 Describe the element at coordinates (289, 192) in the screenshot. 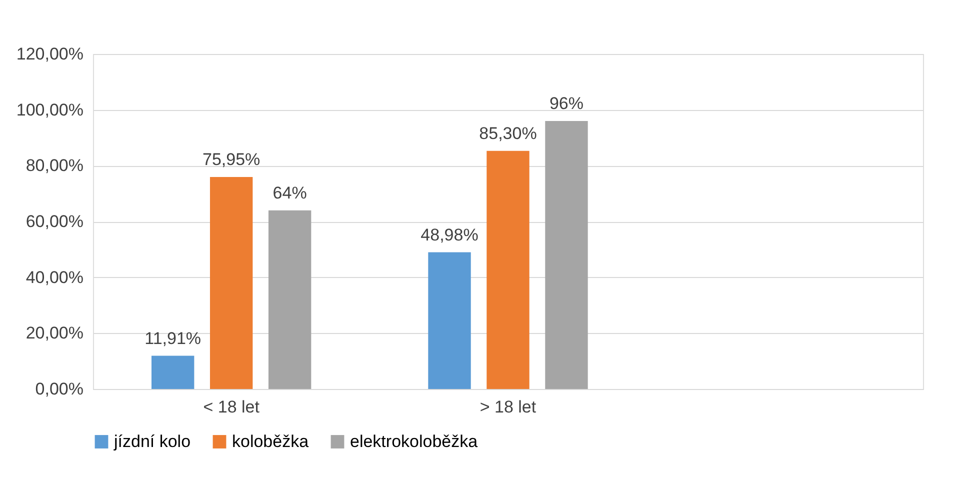

I see `data-label: 64%` at that location.